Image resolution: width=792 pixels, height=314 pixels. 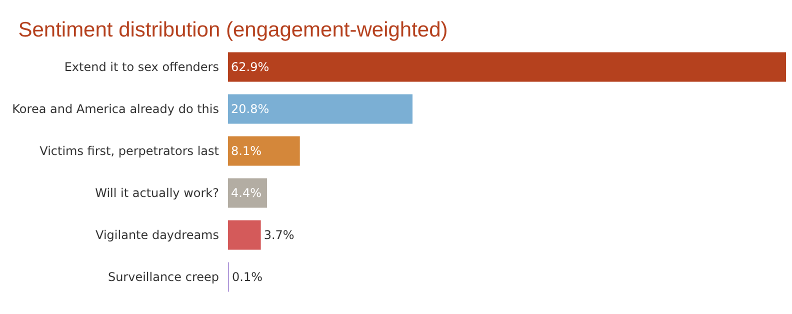 I want to click on chart-title: Sentiment distribution (engagement-weighted), so click(x=233, y=30).